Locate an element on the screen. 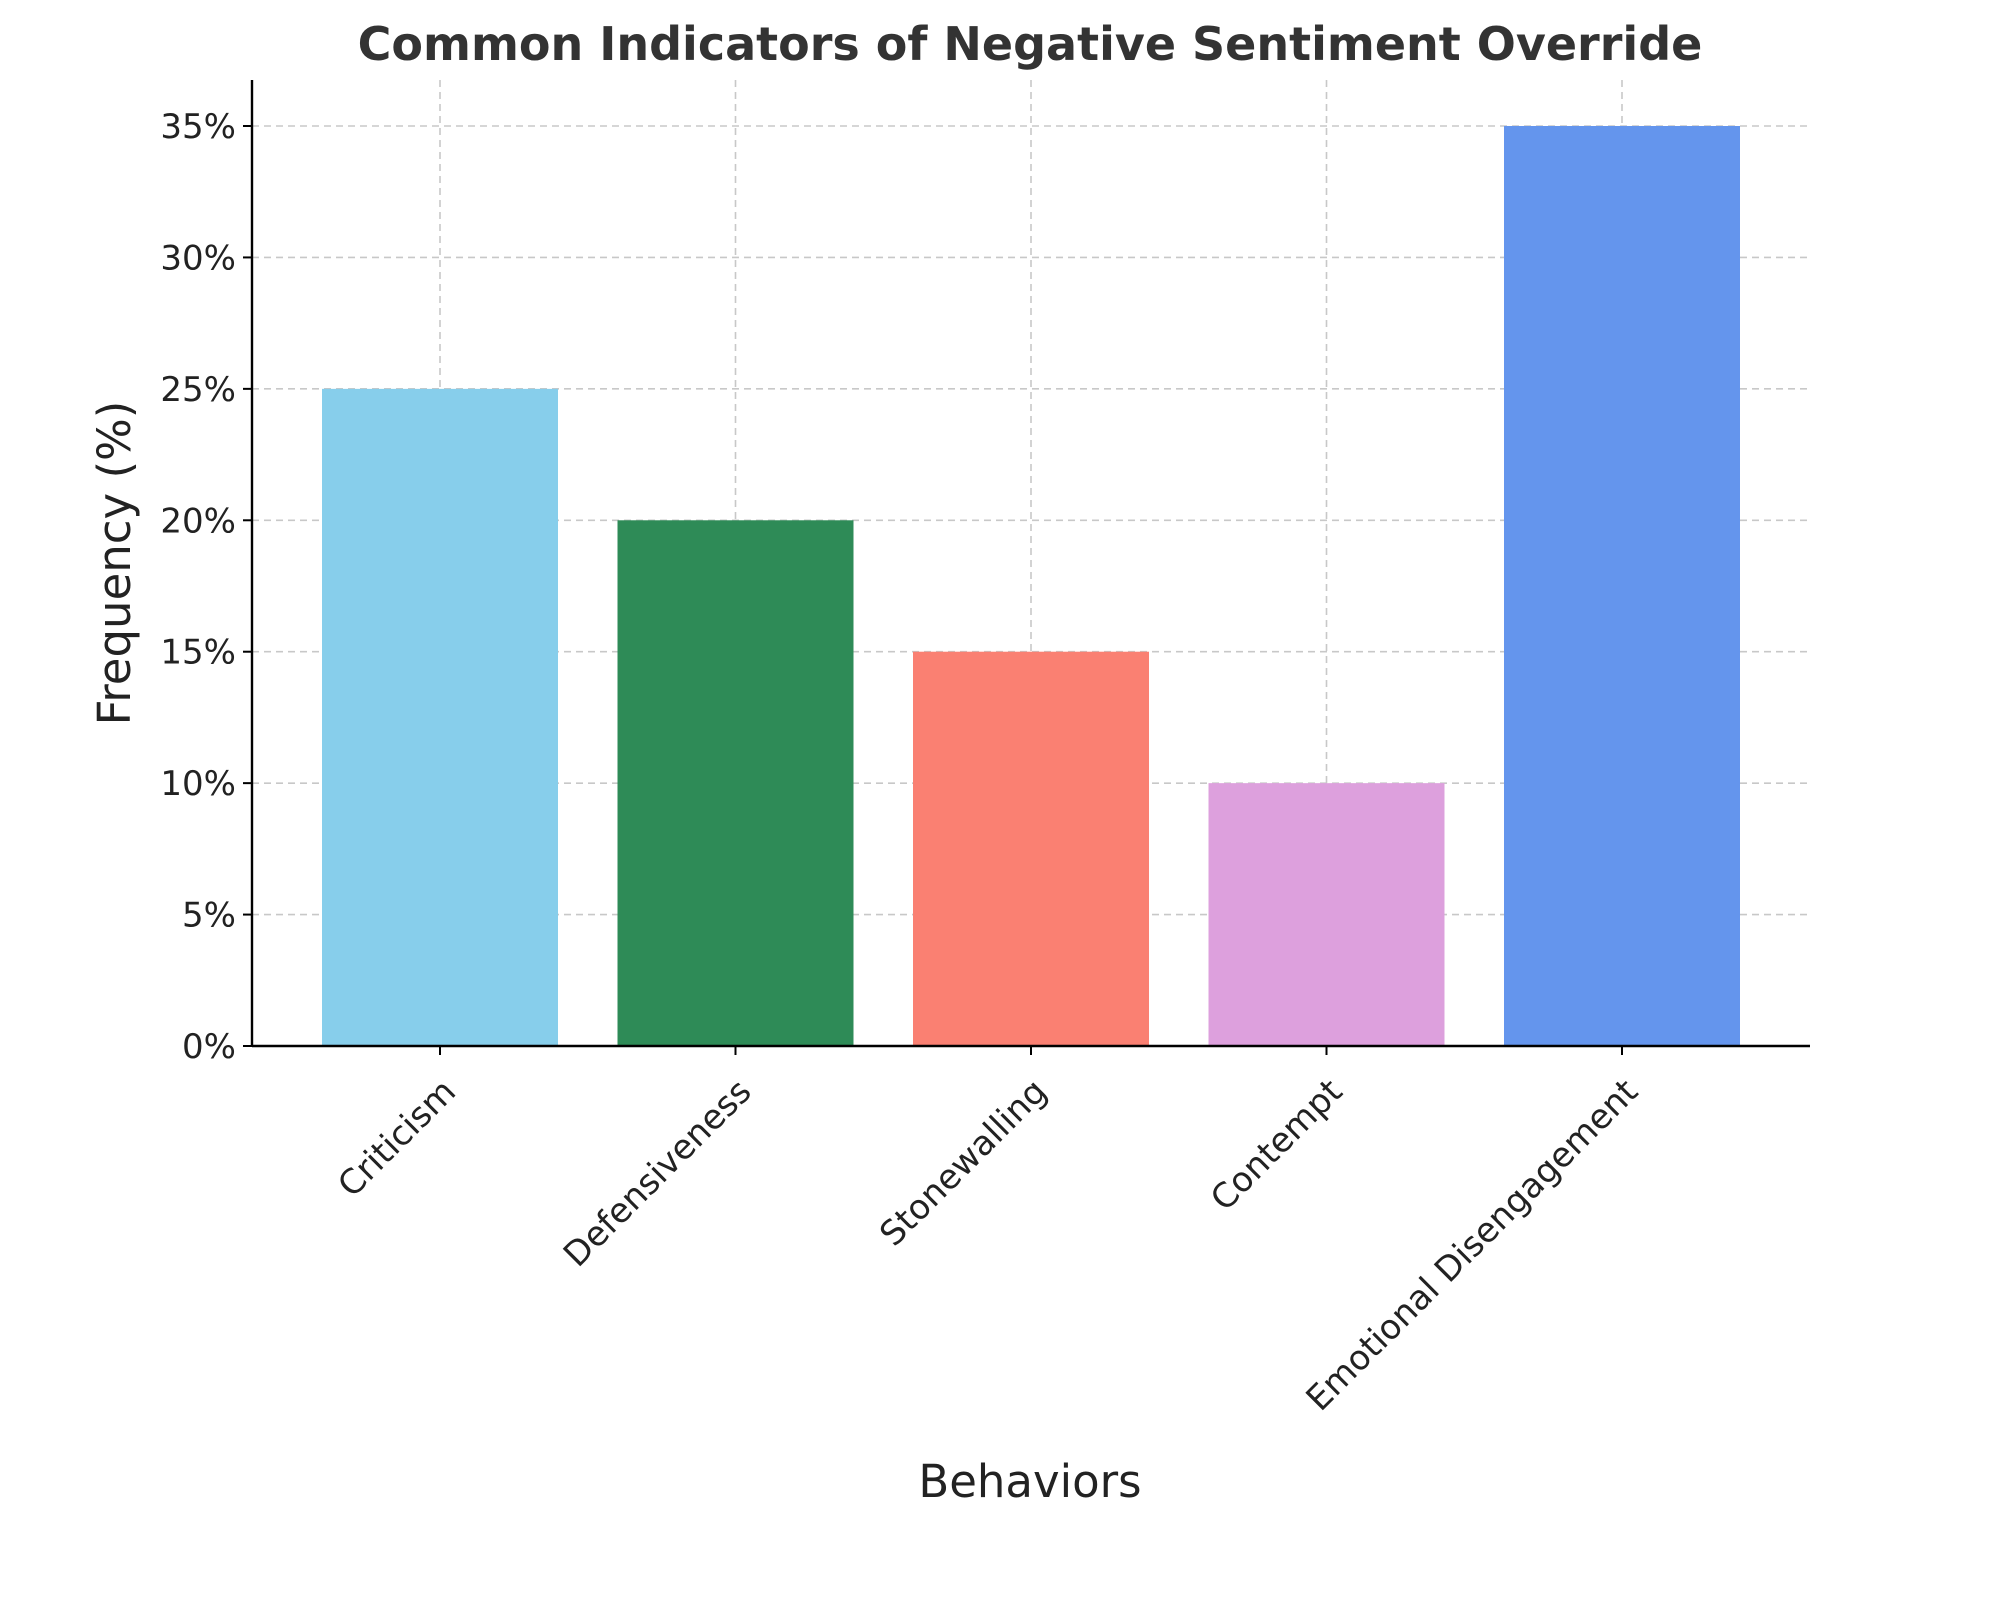 The height and width of the screenshot is (1600, 2000). y-tick-label: 0% is located at coordinates (209, 1047).